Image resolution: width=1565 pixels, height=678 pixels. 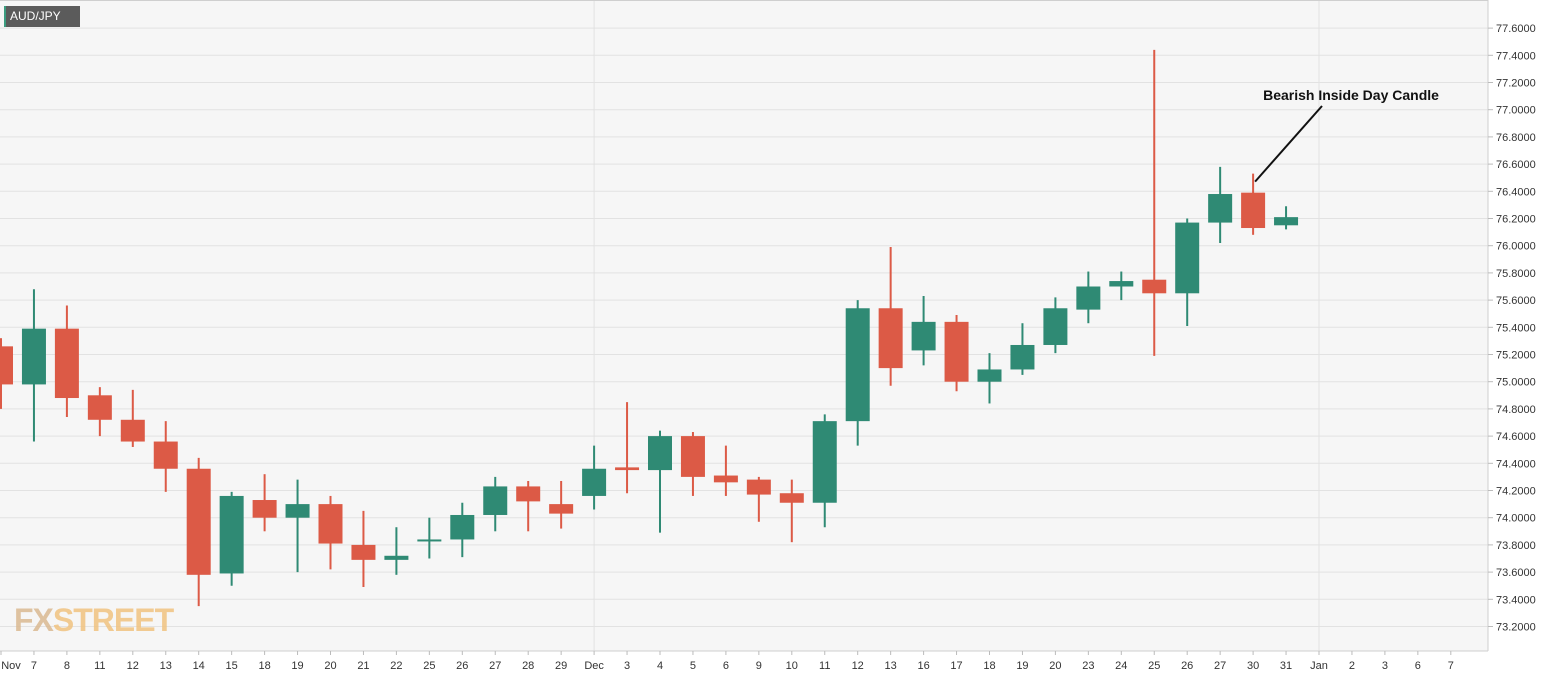 What do you see at coordinates (1516, 328) in the screenshot?
I see `y-tick-label: 75.4000` at bounding box center [1516, 328].